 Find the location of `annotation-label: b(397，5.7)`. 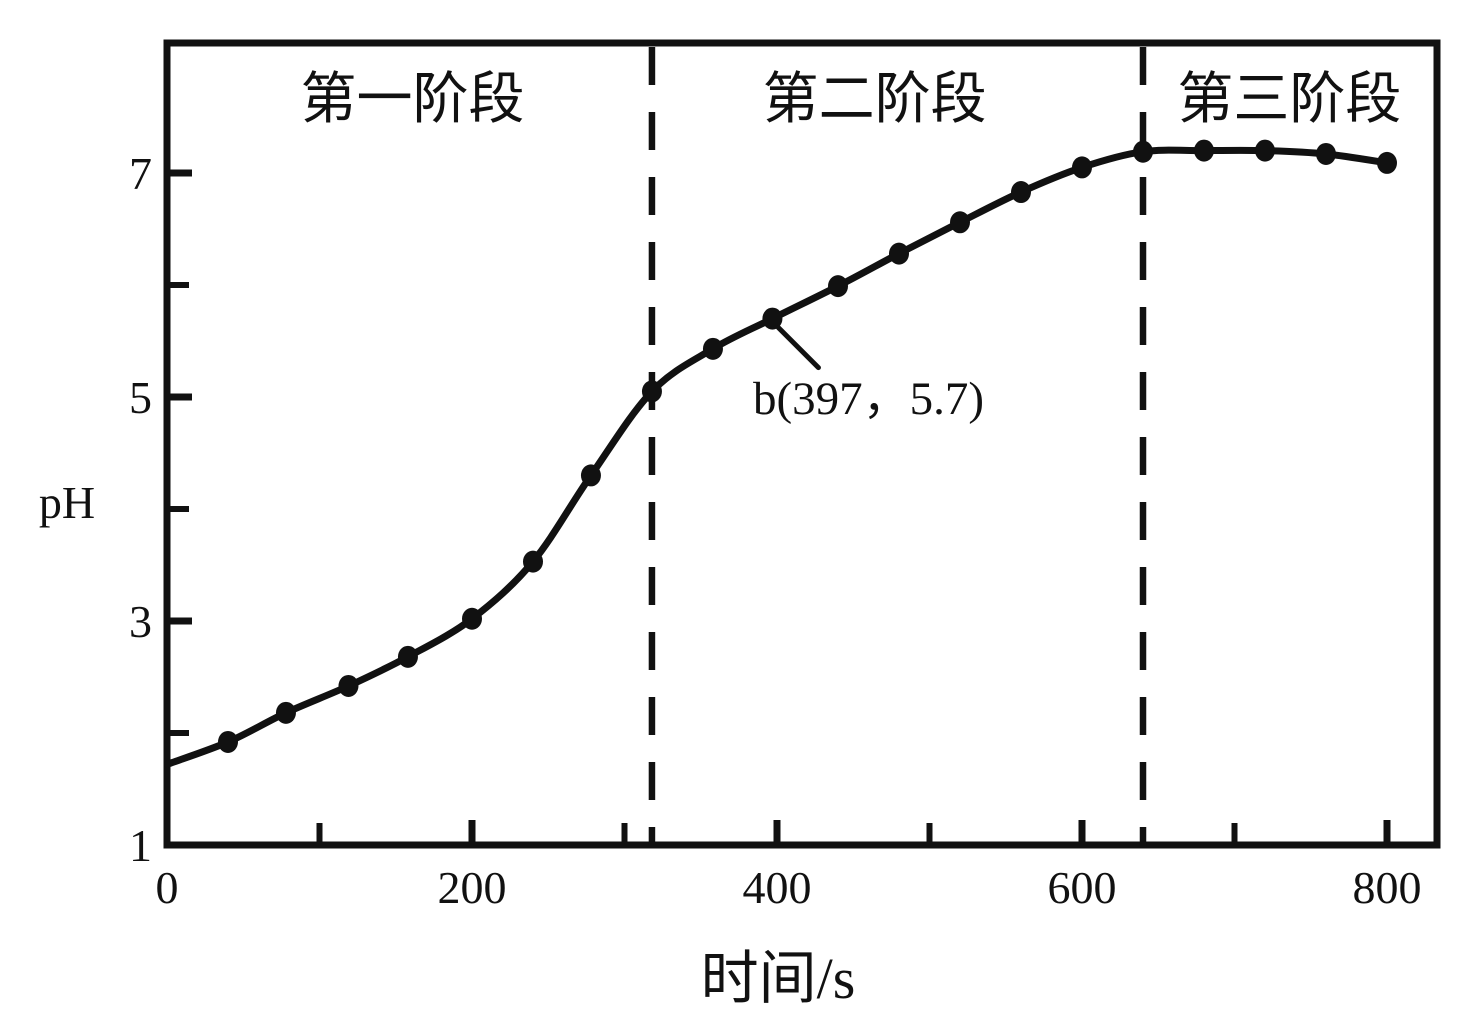

annotation-label: b(397，5.7) is located at coordinates (868, 399).